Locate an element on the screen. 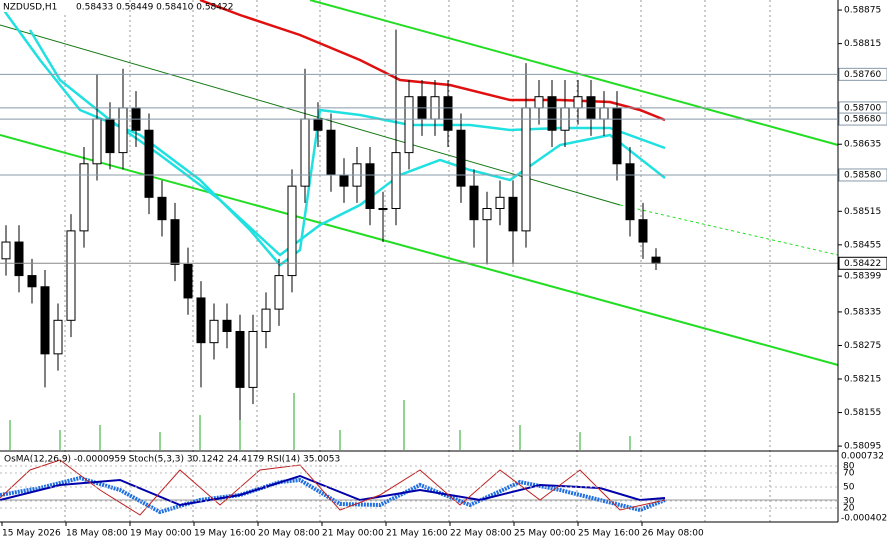 Image resolution: width=887 pixels, height=542 pixels. quote: 0.58433 0.58449 0.58410 0.58422 is located at coordinates (154, 8).